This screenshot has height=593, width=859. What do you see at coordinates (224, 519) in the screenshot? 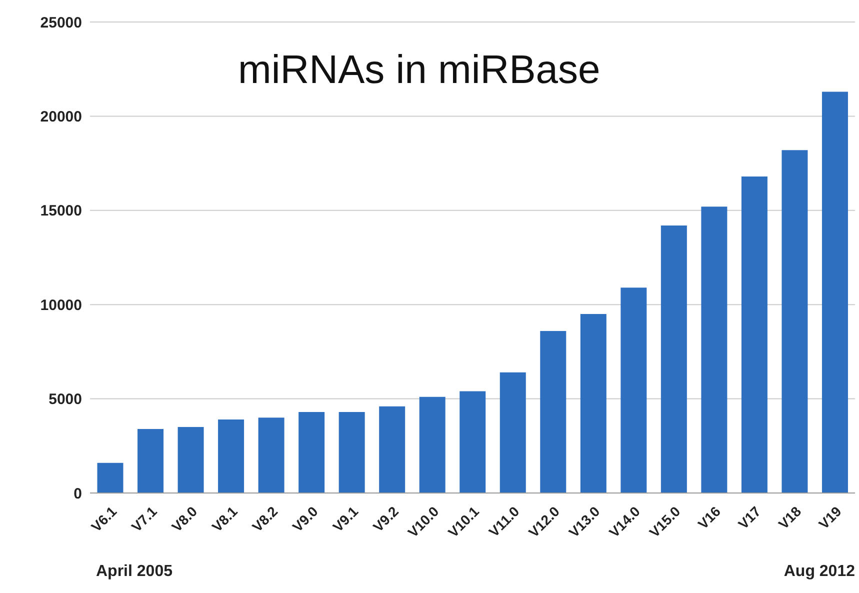
I see `x-tick-label: V8.1` at bounding box center [224, 519].